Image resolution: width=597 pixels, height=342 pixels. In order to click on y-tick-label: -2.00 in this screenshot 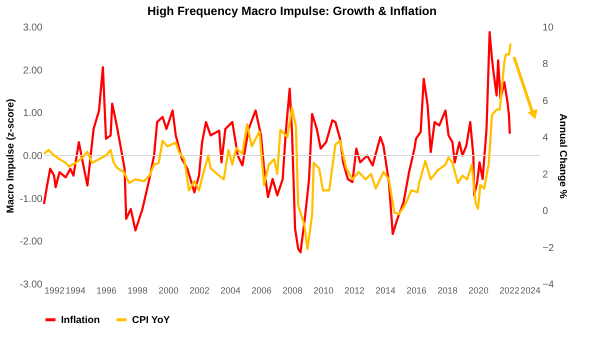, I will do `click(31, 242)`.